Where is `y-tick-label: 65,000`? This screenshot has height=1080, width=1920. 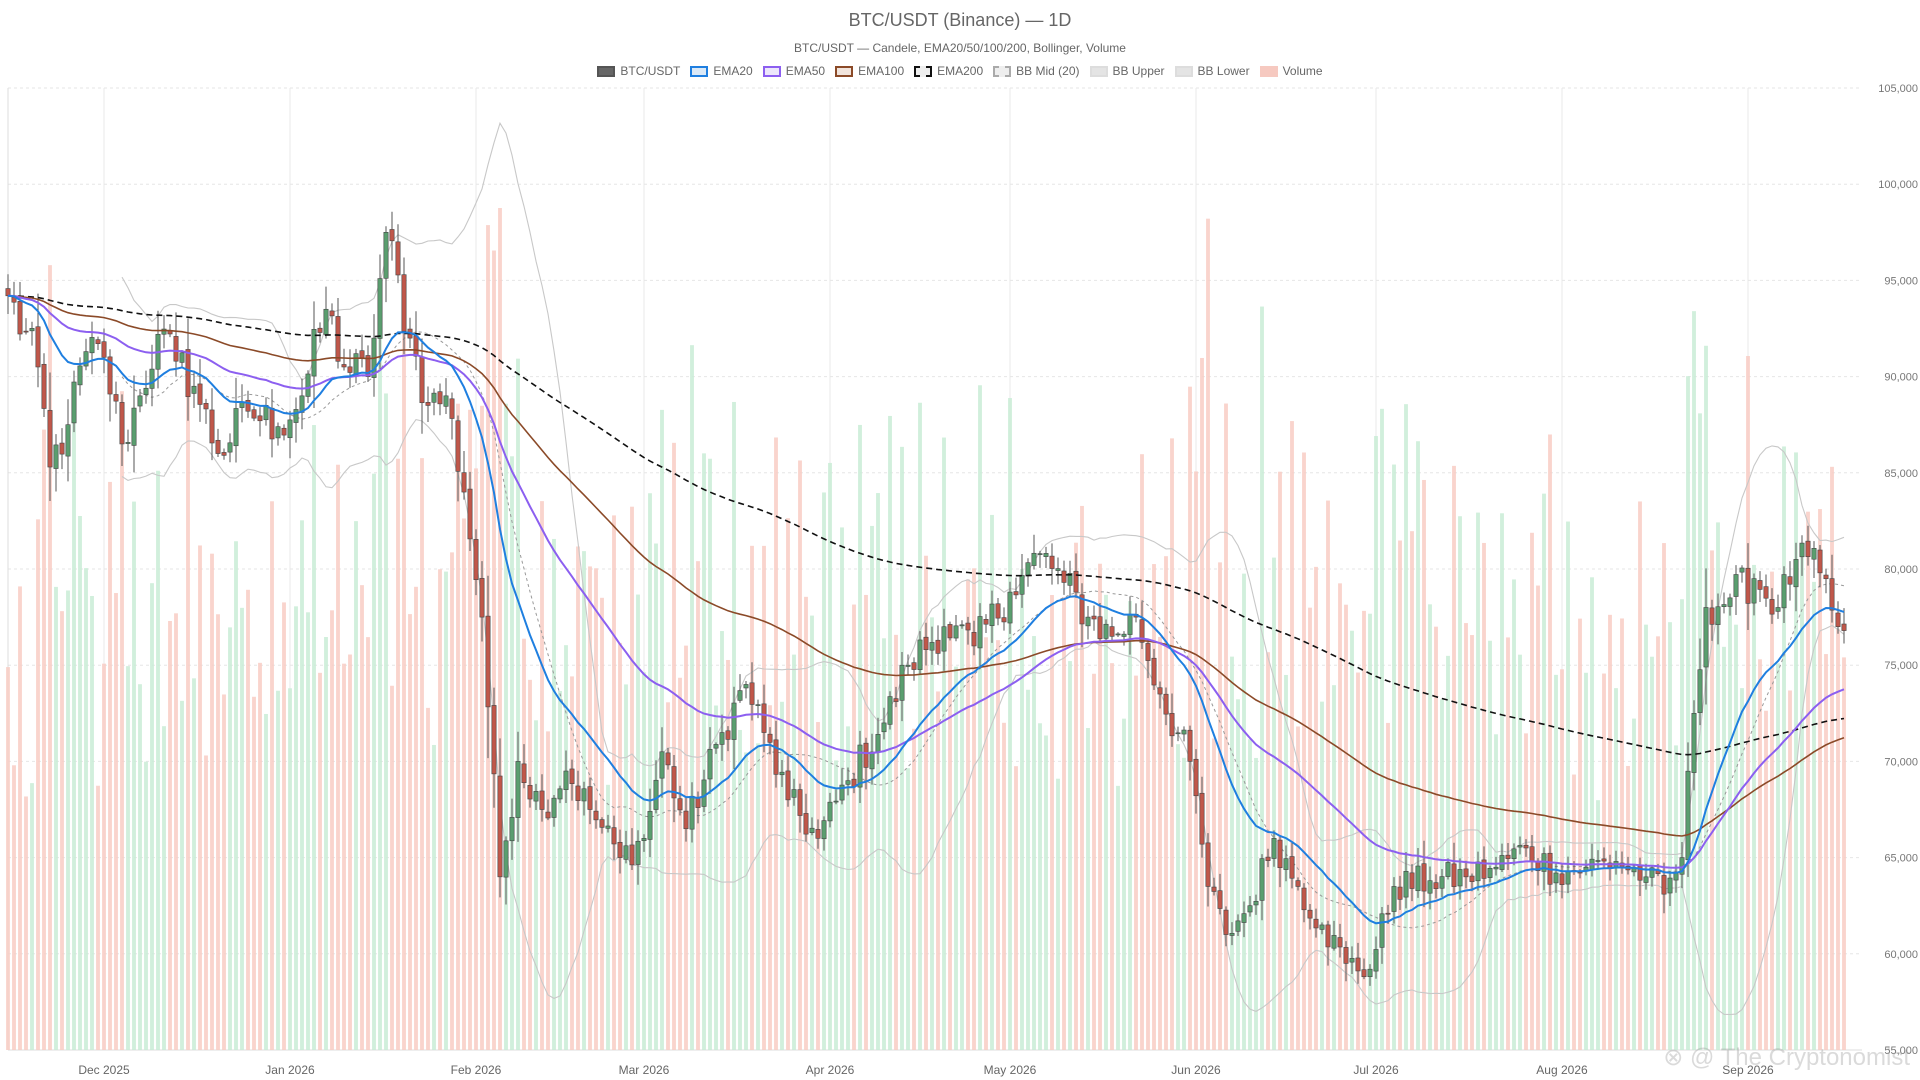 y-tick-label: 65,000 is located at coordinates (1901, 859).